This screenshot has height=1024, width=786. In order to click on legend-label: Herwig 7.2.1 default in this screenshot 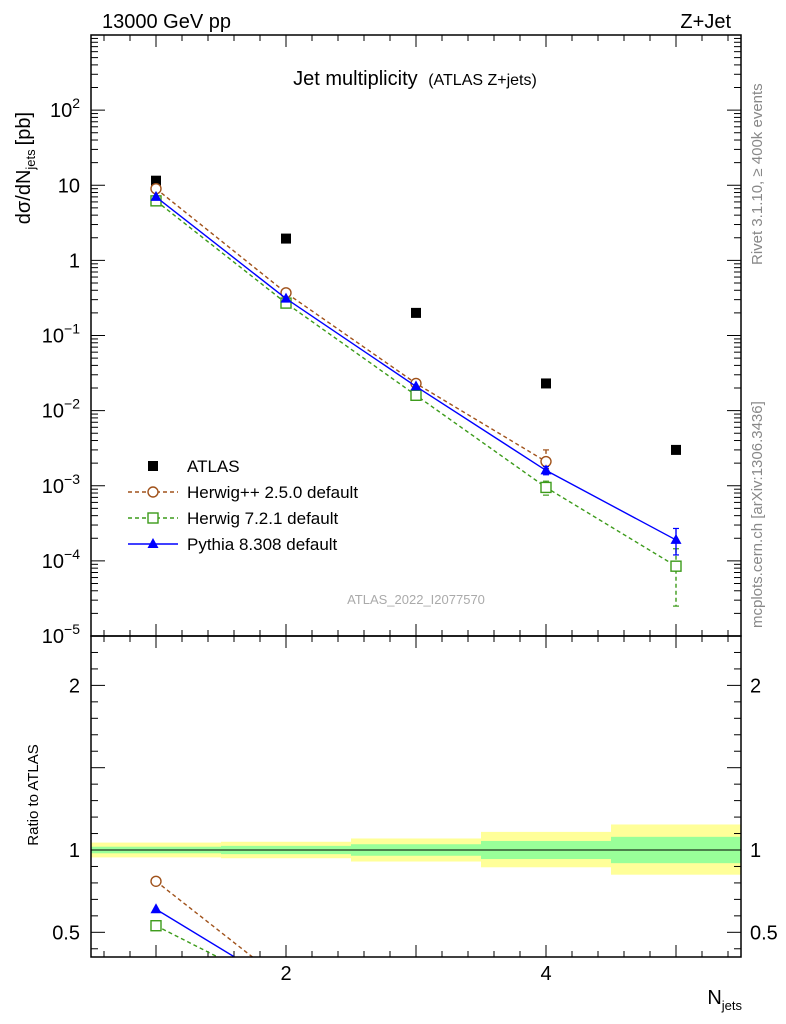, I will do `click(262, 518)`.